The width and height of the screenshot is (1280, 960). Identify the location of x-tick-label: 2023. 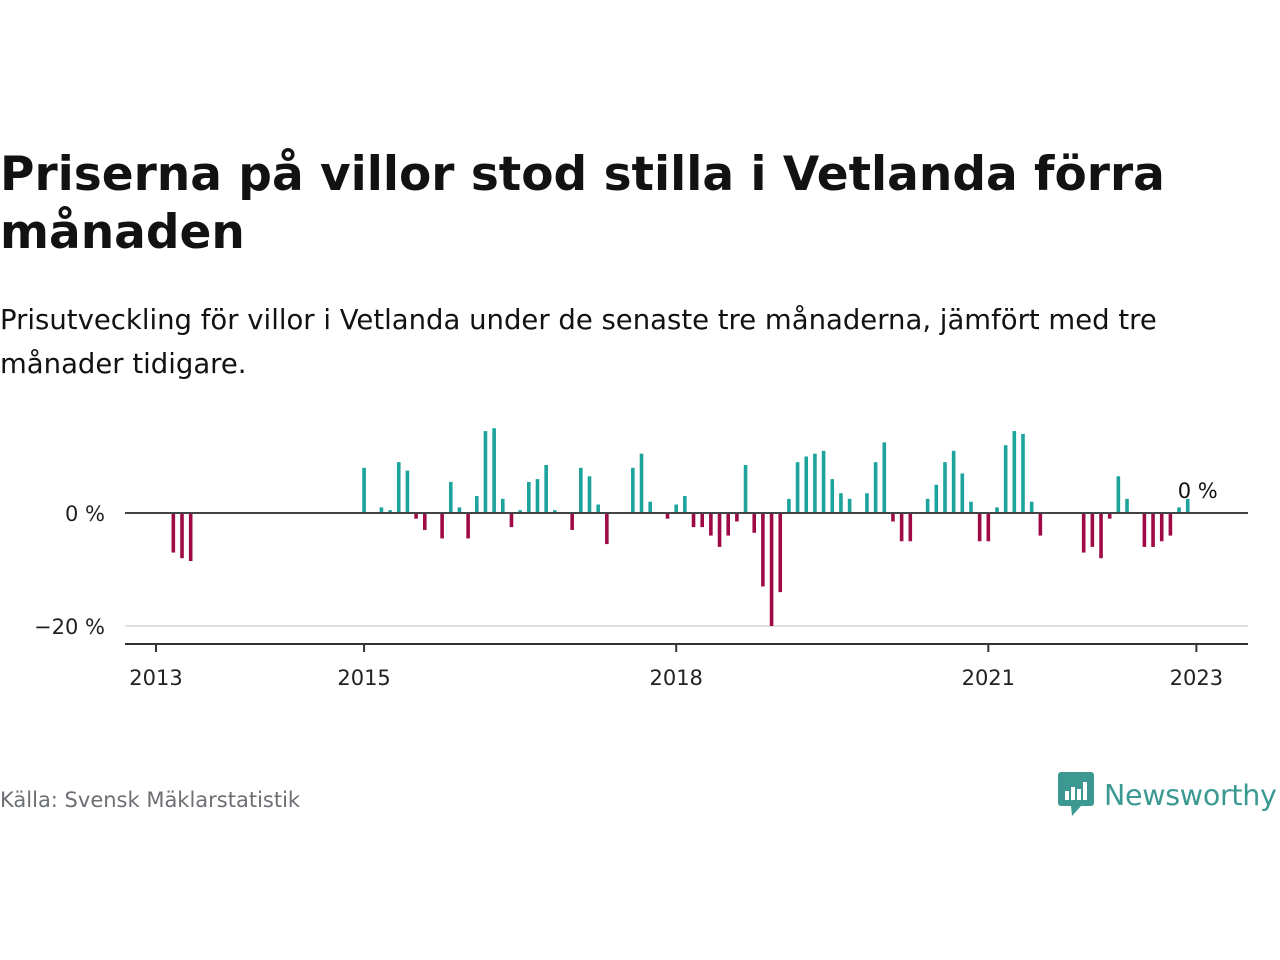
(1196, 678).